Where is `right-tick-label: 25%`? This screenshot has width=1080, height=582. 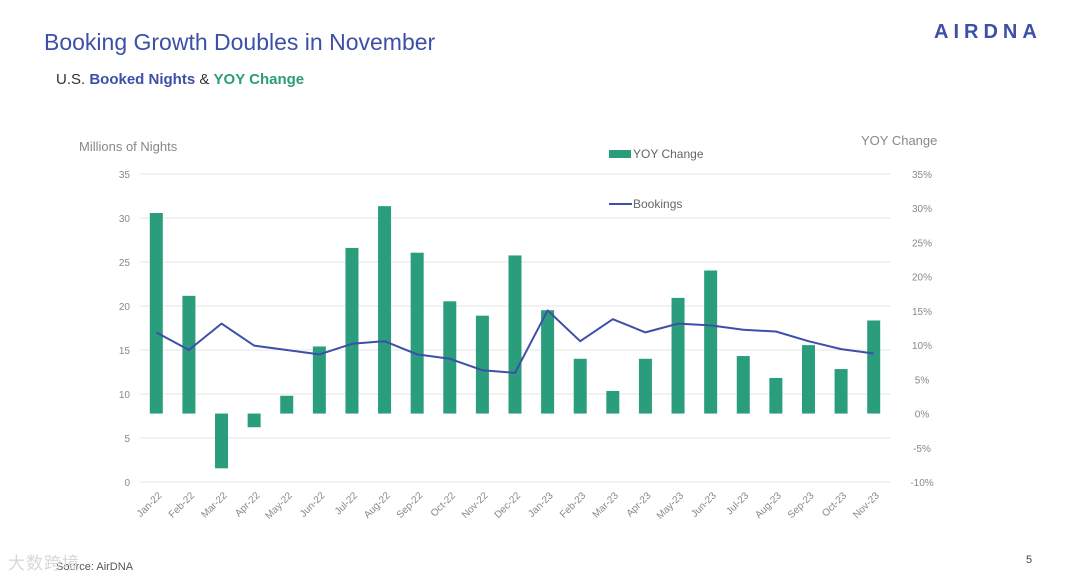
right-tick-label: 25% is located at coordinates (922, 243).